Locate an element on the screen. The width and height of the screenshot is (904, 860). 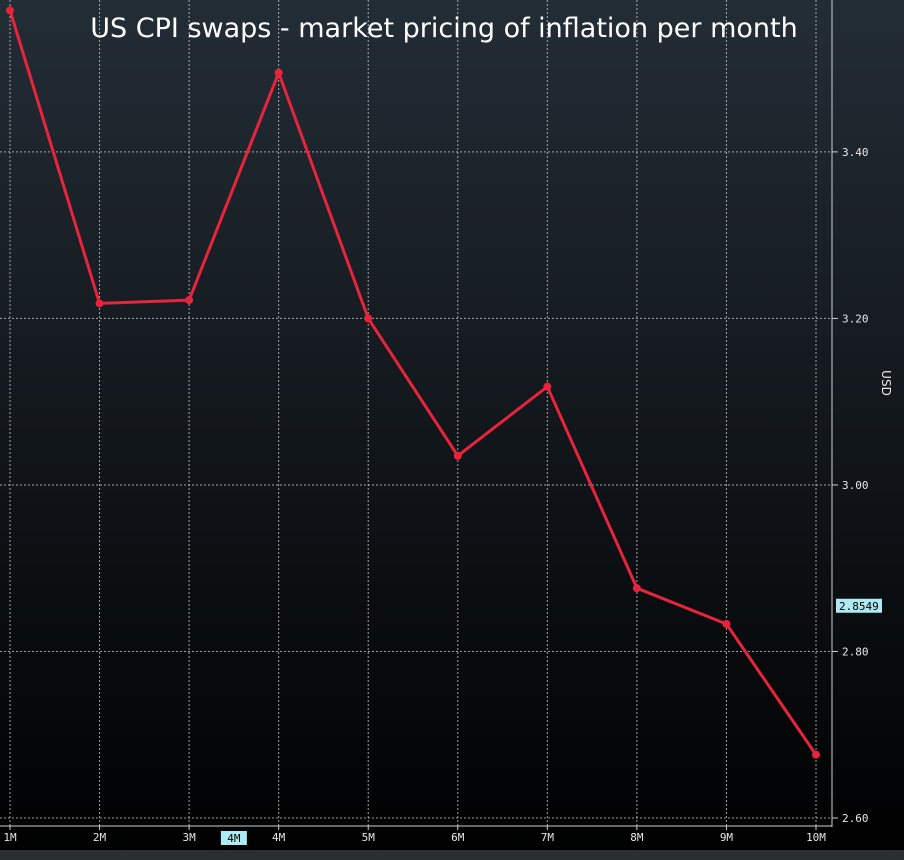
x-tick-label: 4M is located at coordinates (279, 837).